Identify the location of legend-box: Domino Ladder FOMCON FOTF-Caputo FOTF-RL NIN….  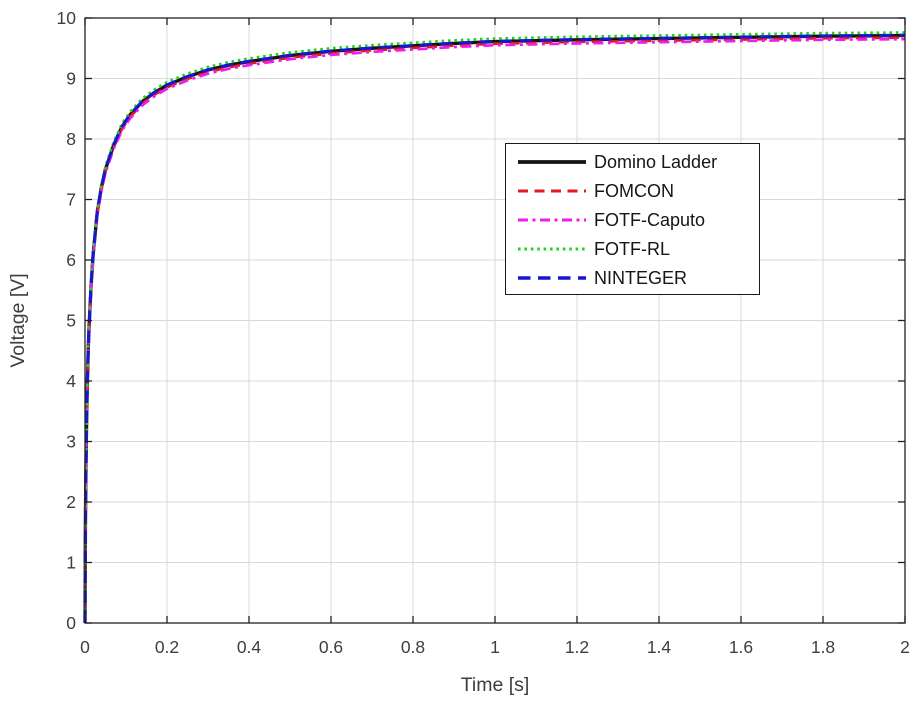
(632, 219).